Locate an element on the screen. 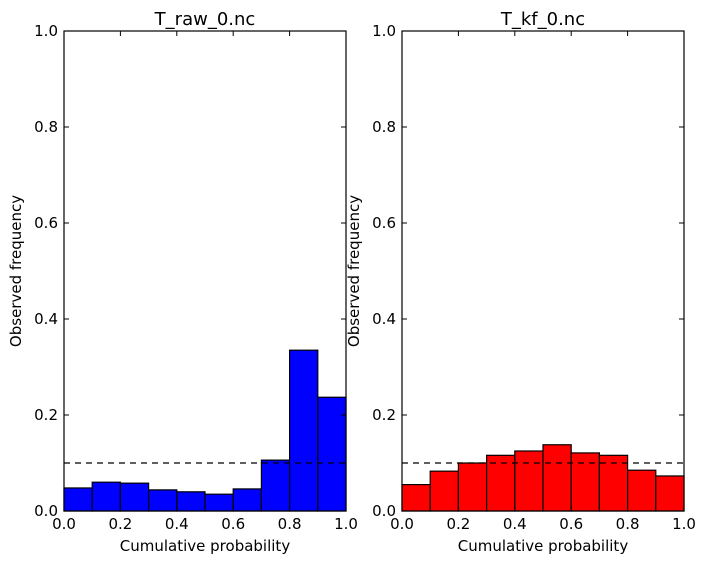 The height and width of the screenshot is (565, 706). chart-title: T_raw_0.nc is located at coordinates (205, 19).